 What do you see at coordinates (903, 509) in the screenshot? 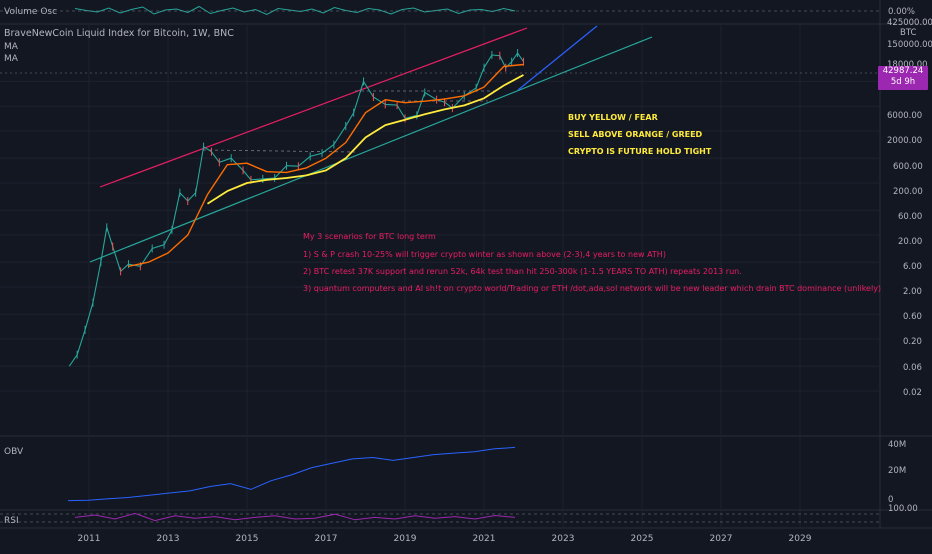
I see `rsi-tick: 100.00` at bounding box center [903, 509].